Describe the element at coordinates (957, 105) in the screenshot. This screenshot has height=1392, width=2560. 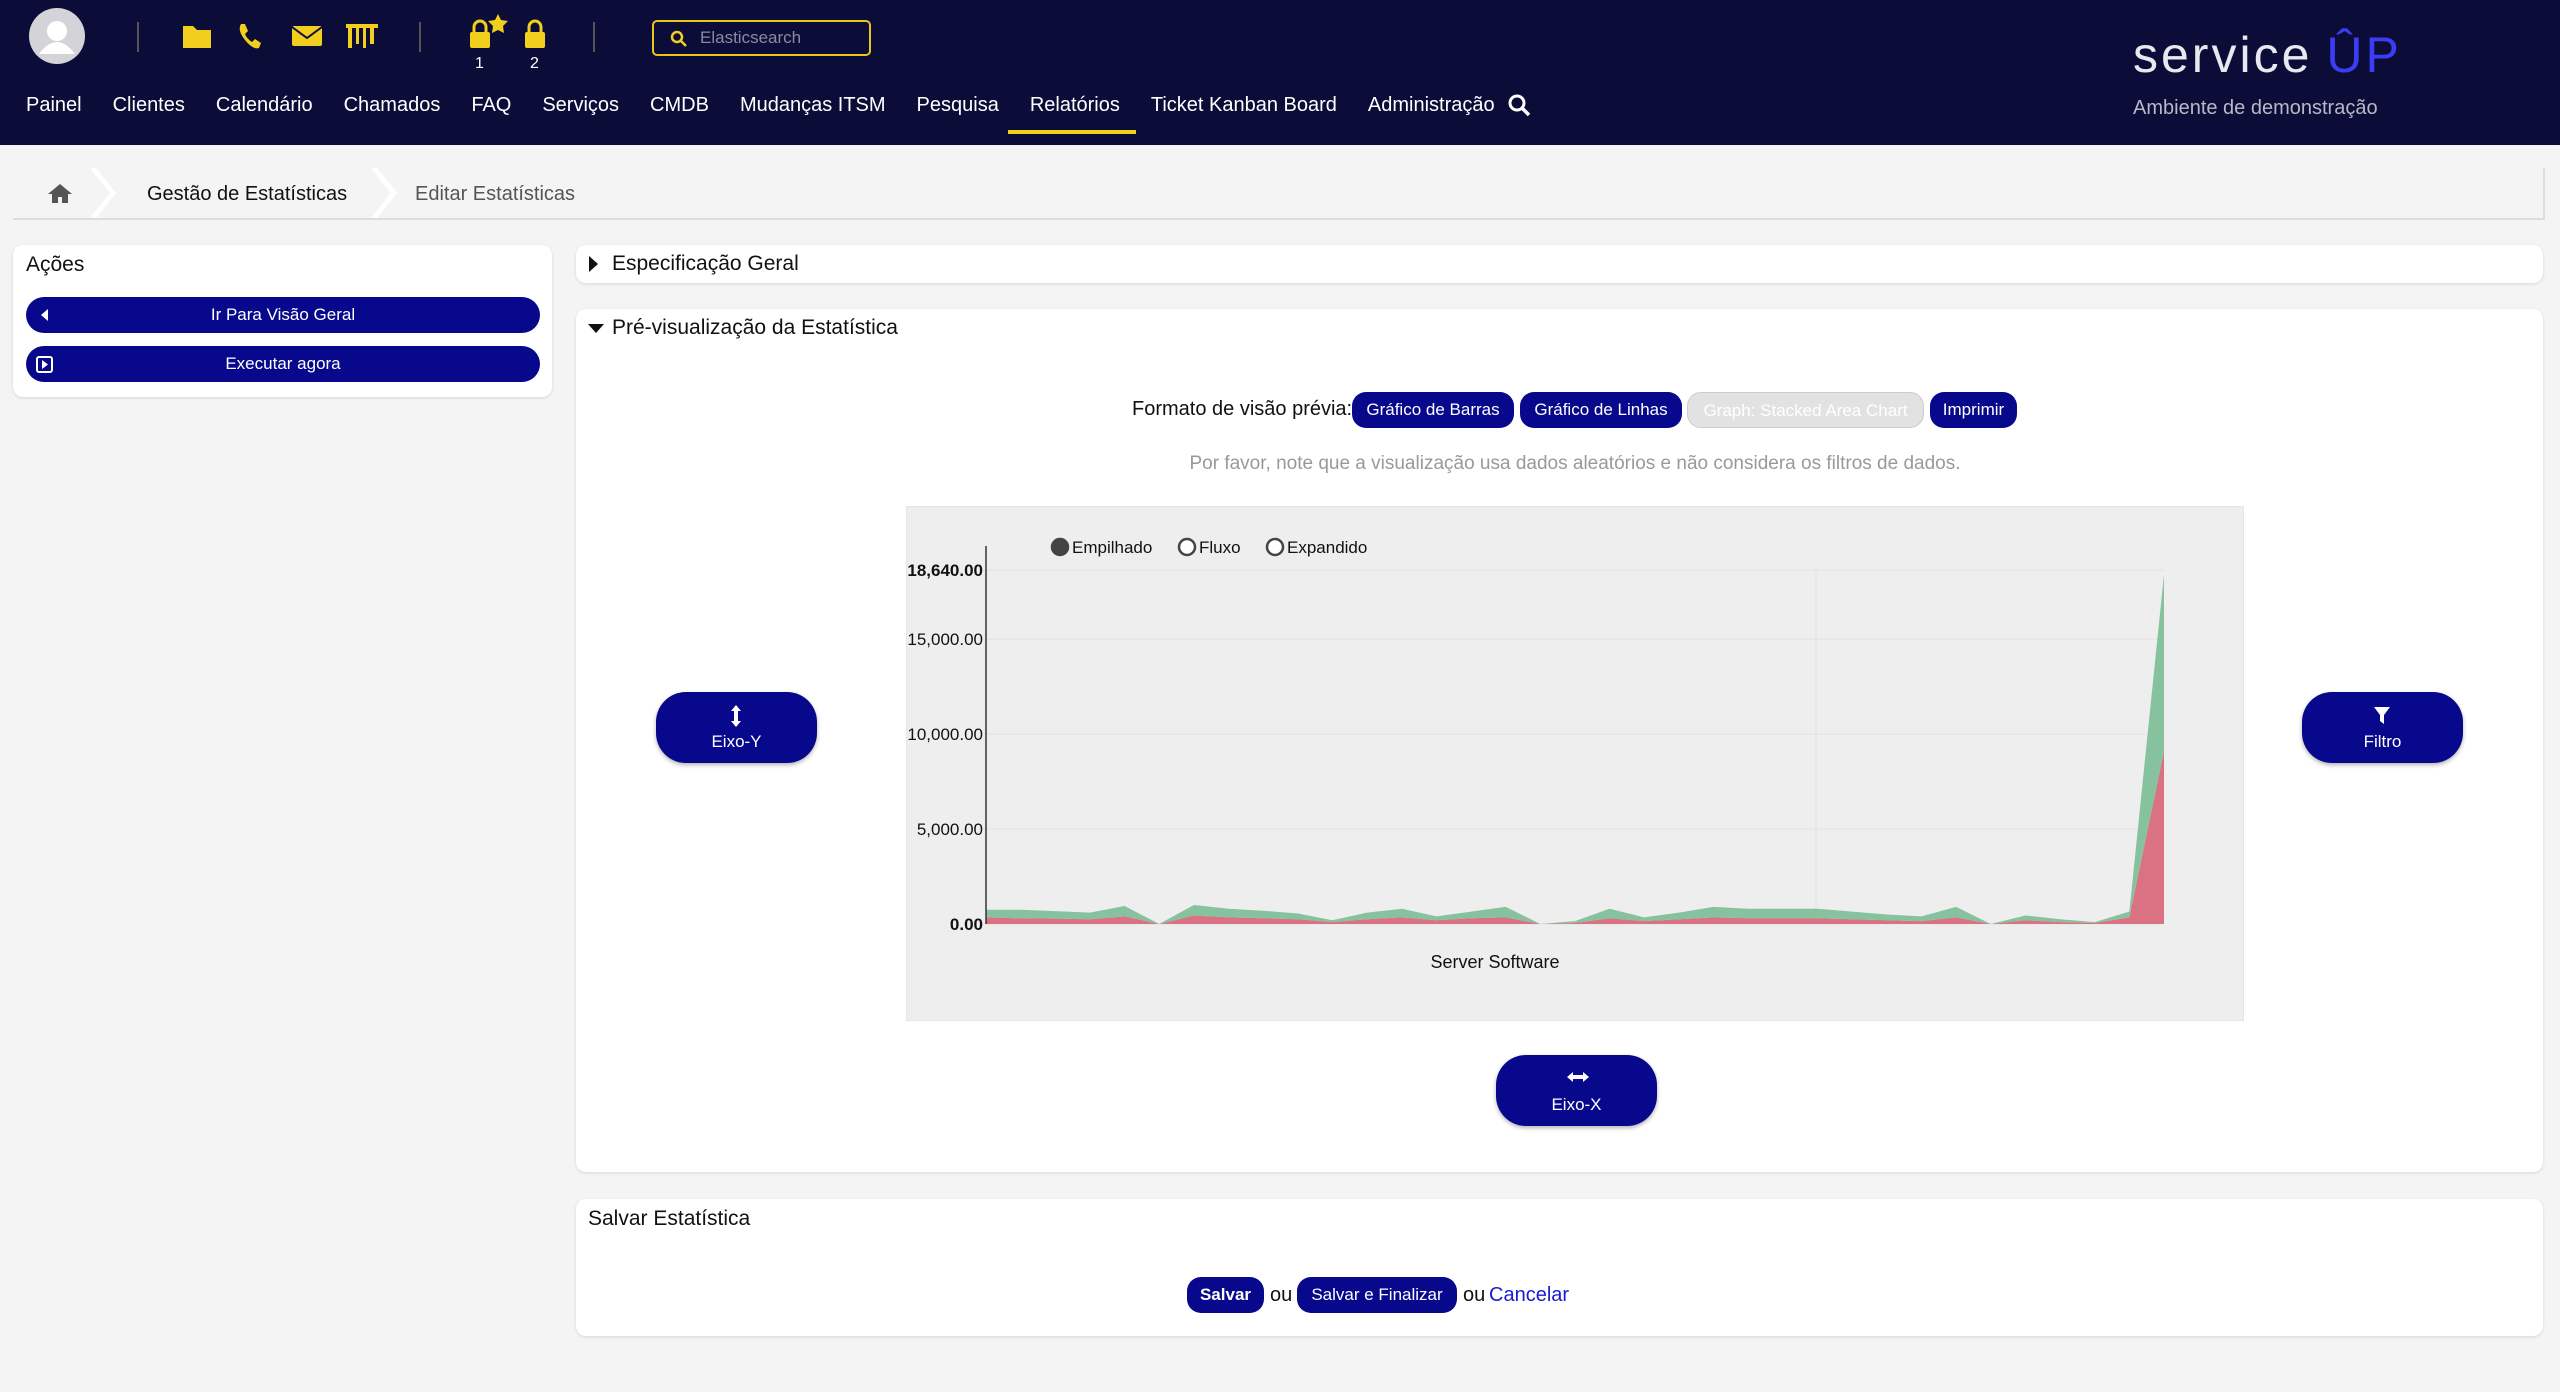
I see `nav-item: Pesquisa` at that location.